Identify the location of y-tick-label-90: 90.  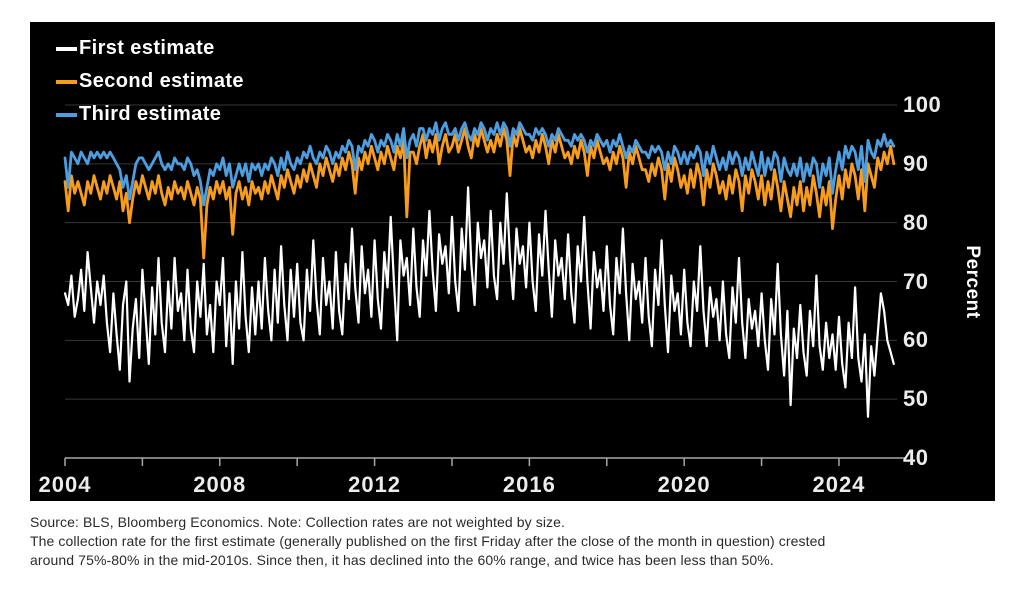
(916, 163).